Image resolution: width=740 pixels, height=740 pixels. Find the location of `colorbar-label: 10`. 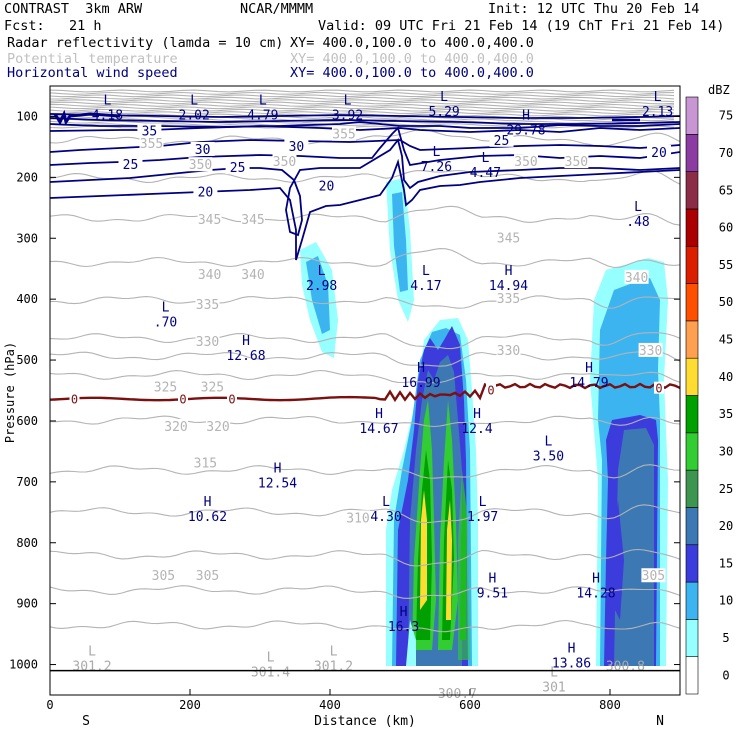

colorbar-label: 10 is located at coordinates (726, 601).